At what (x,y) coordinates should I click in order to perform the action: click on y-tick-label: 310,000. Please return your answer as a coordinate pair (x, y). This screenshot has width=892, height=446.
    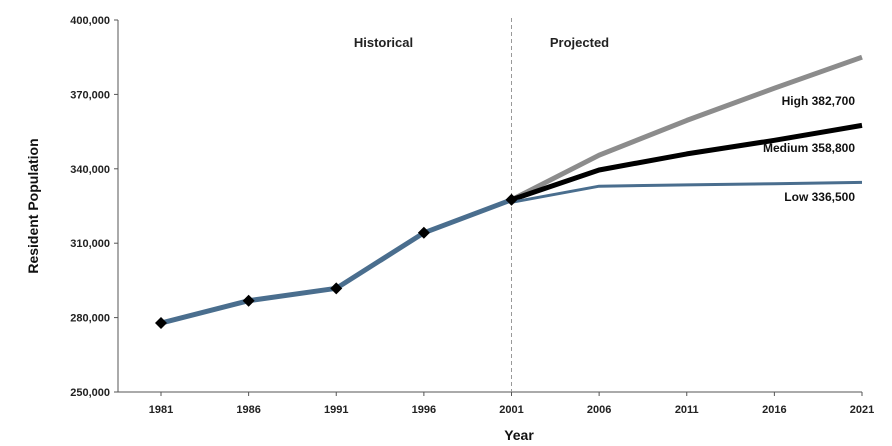
    Looking at the image, I should click on (90, 244).